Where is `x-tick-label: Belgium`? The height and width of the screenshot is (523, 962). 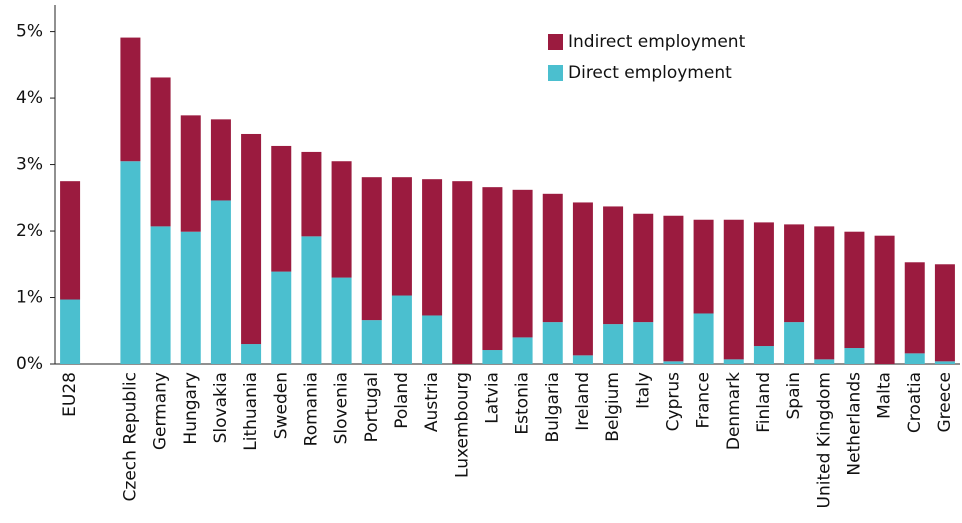 x-tick-label: Belgium is located at coordinates (613, 407).